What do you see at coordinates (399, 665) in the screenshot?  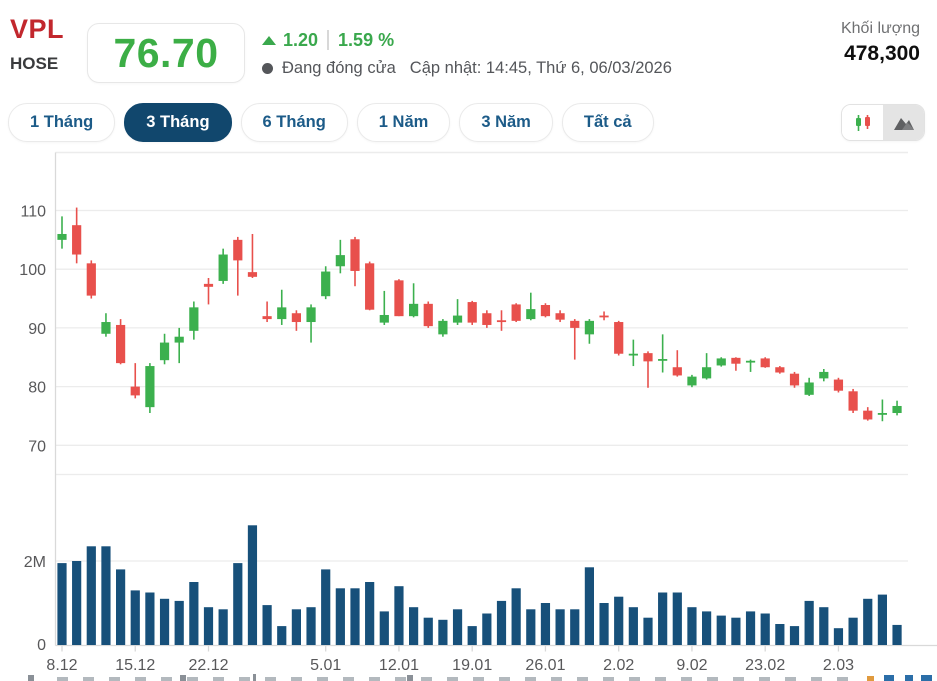 I see `x-axis-label: 12.01` at bounding box center [399, 665].